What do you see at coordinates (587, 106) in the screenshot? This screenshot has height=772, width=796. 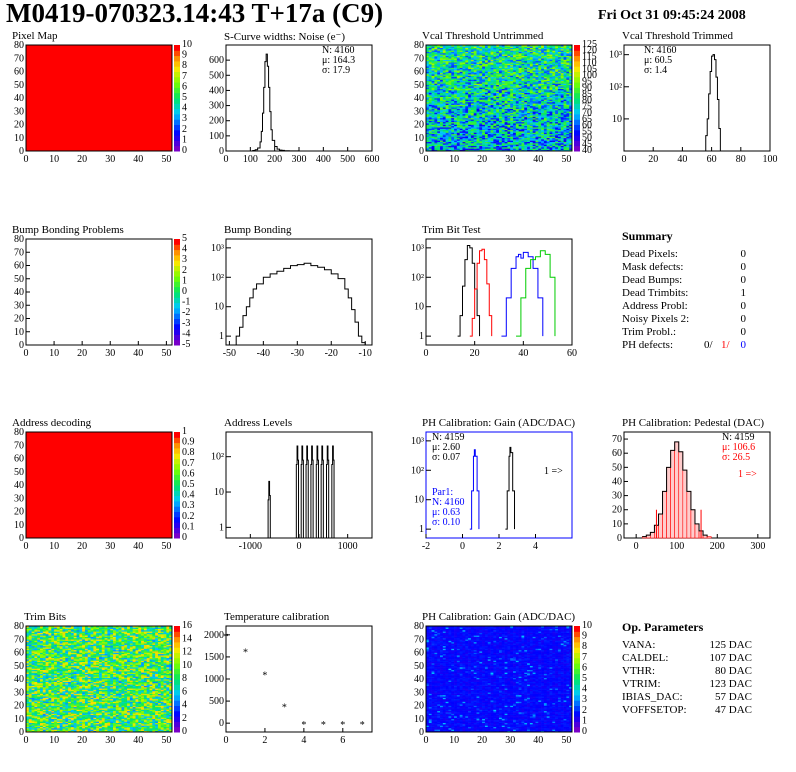 I see `color-bar-label: 75` at bounding box center [587, 106].